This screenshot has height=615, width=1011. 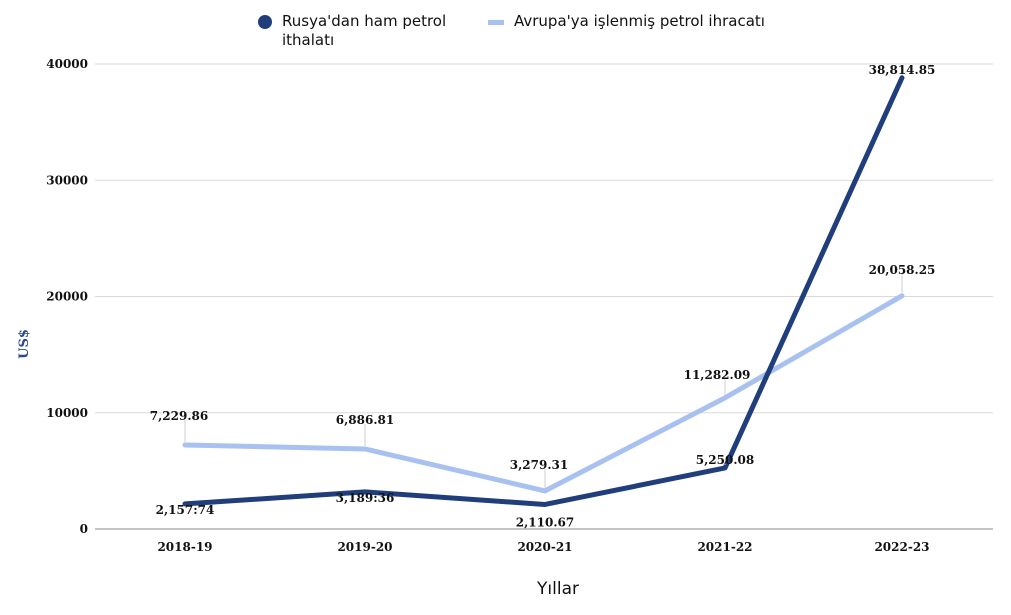 I want to click on y-tick-label: 30000, so click(x=67, y=180).